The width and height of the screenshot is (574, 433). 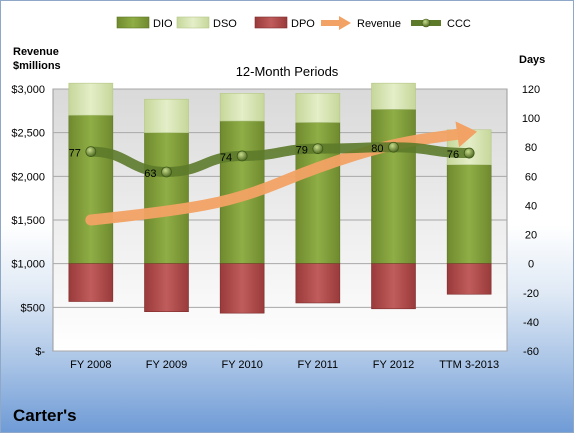 I want to click on category-label: FY 2008, so click(x=90, y=365).